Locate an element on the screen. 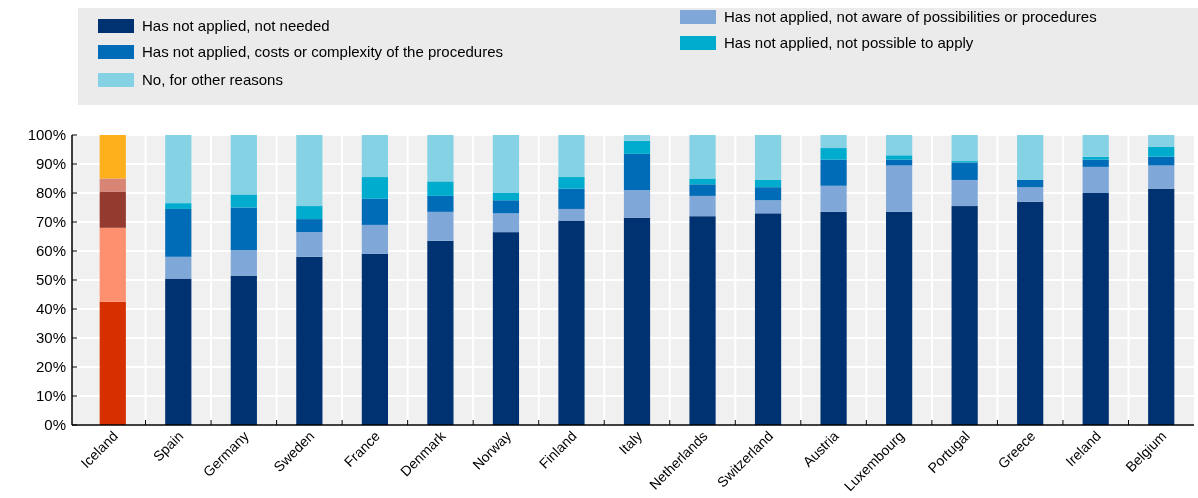 Image resolution: width=1198 pixels, height=498 pixels. y-tick-label: 30% is located at coordinates (50, 338).